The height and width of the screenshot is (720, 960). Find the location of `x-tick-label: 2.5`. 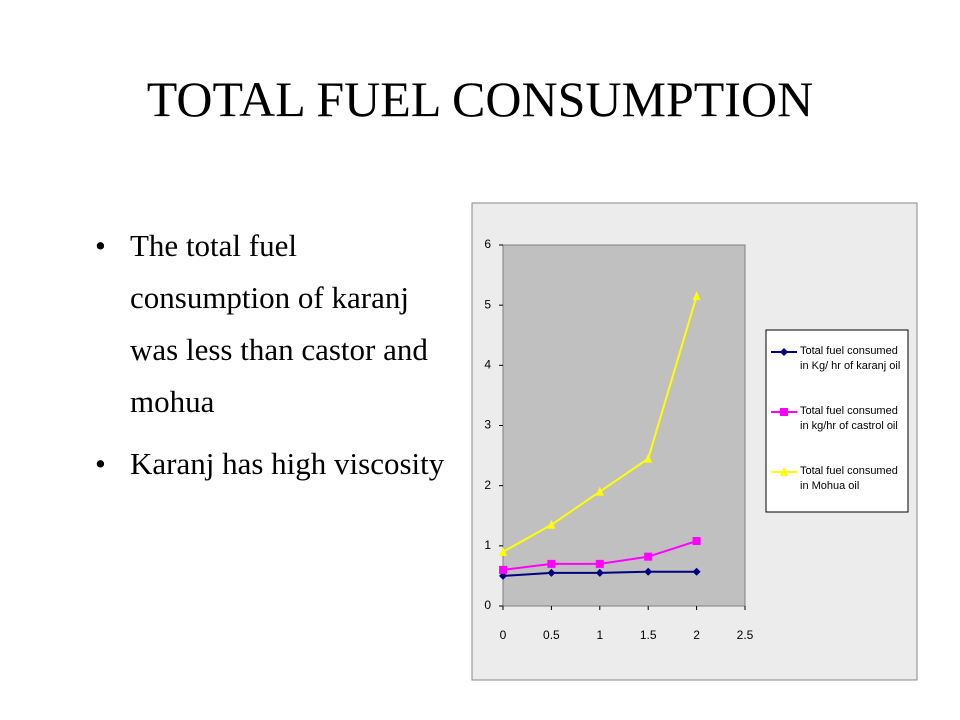

x-tick-label: 2.5 is located at coordinates (745, 635).